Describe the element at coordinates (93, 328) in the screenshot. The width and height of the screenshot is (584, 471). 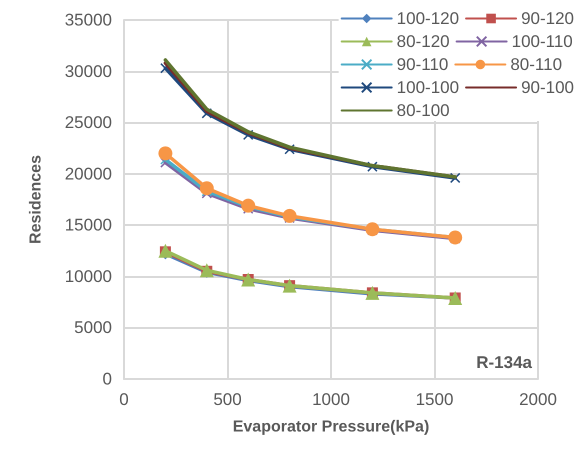
I see `y-tick-label: 5000` at that location.